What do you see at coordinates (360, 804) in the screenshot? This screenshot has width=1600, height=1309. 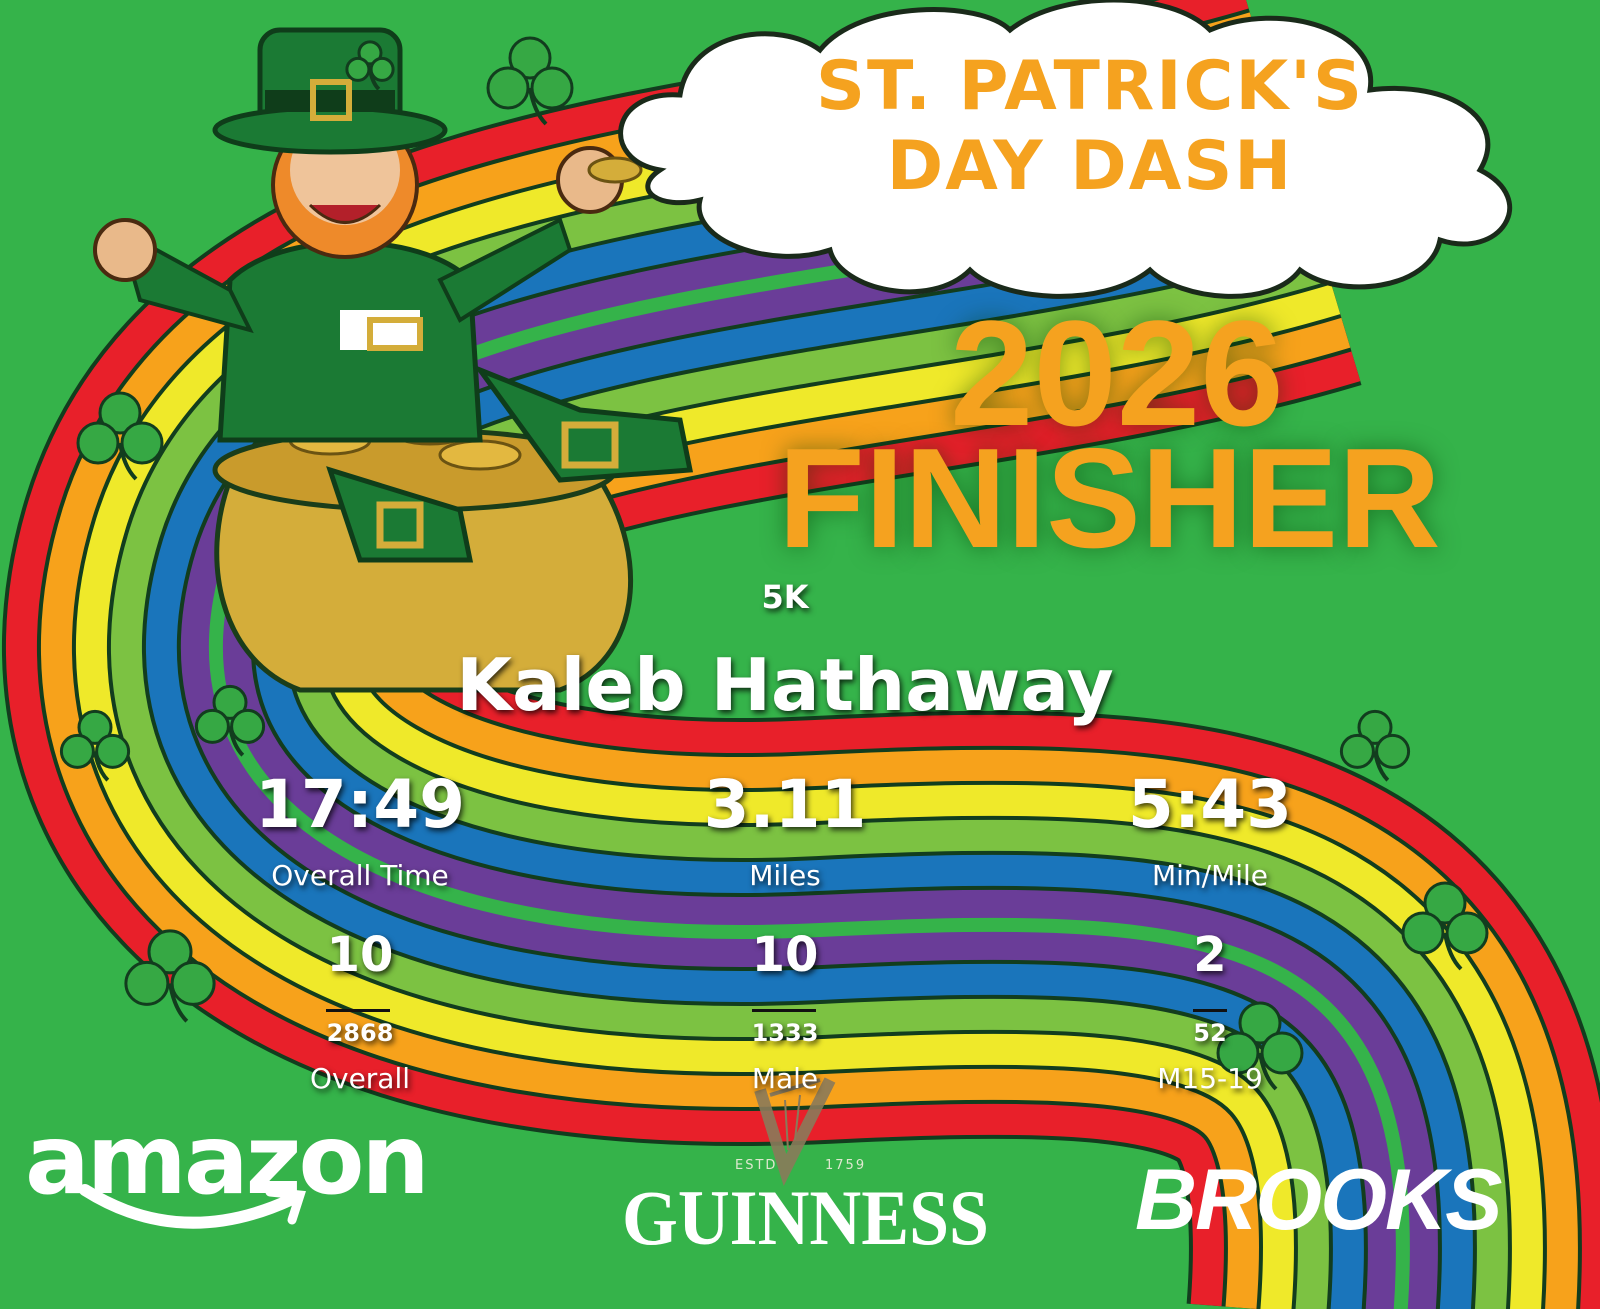 I see `overall-time-value: 17:49` at bounding box center [360, 804].